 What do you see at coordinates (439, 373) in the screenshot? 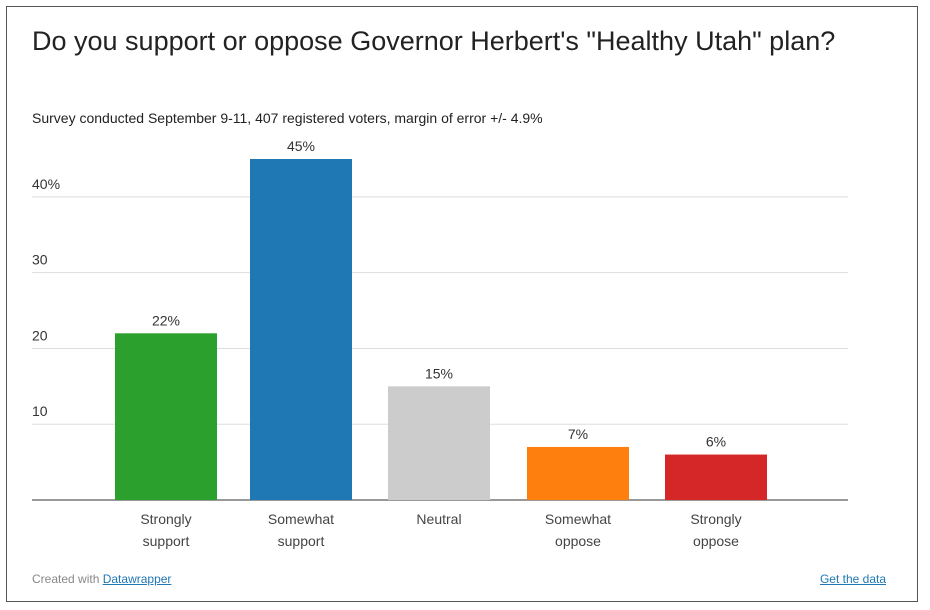
I see `data-label: 15%` at bounding box center [439, 373].